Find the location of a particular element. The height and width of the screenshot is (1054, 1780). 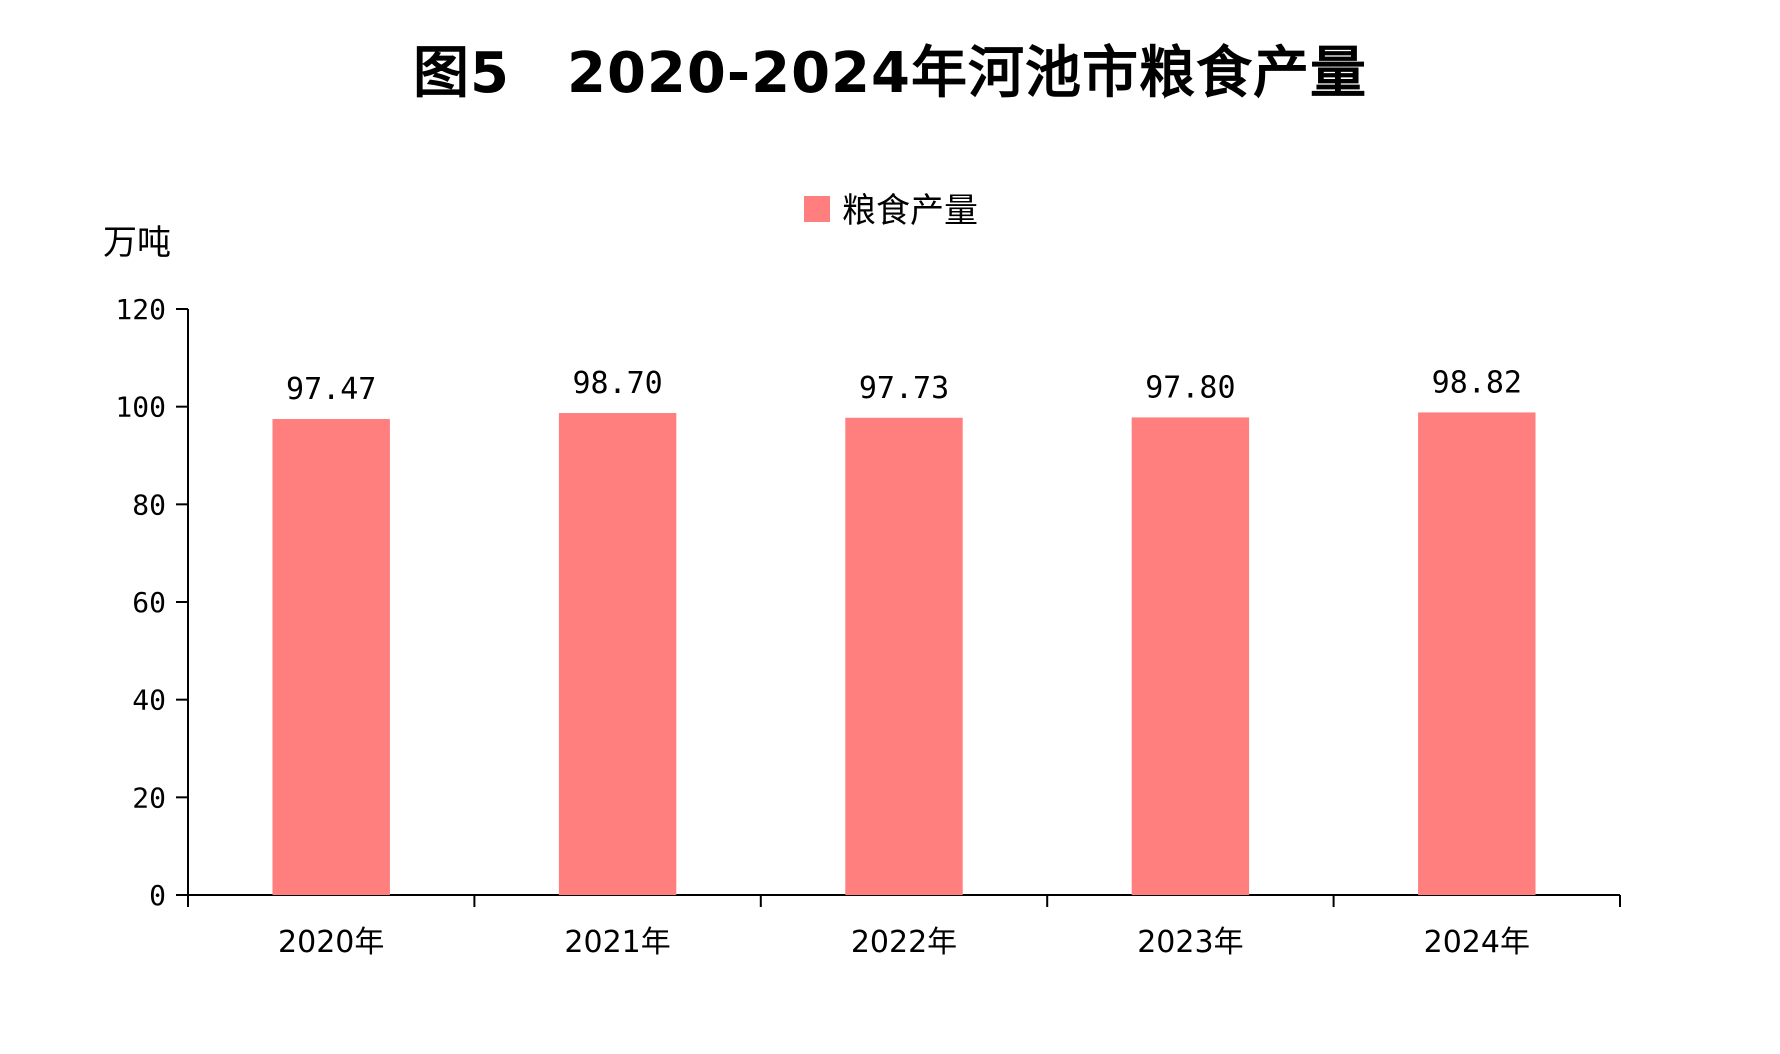

legend: 粮食产量 is located at coordinates (891, 211).